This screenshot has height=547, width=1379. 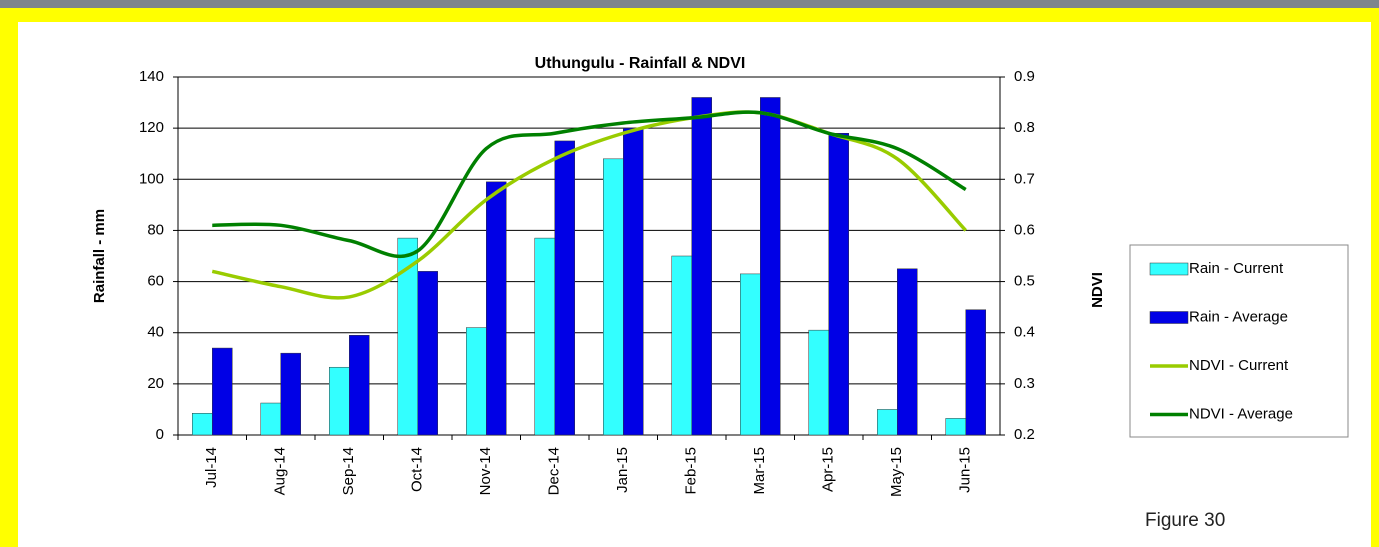 What do you see at coordinates (1236, 268) in the screenshot?
I see `legend-label: Rain - Current` at bounding box center [1236, 268].